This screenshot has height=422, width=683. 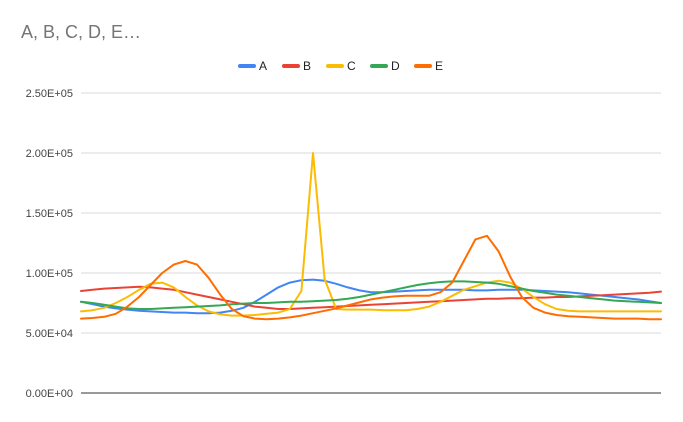 What do you see at coordinates (439, 66) in the screenshot?
I see `legend-label: E` at bounding box center [439, 66].